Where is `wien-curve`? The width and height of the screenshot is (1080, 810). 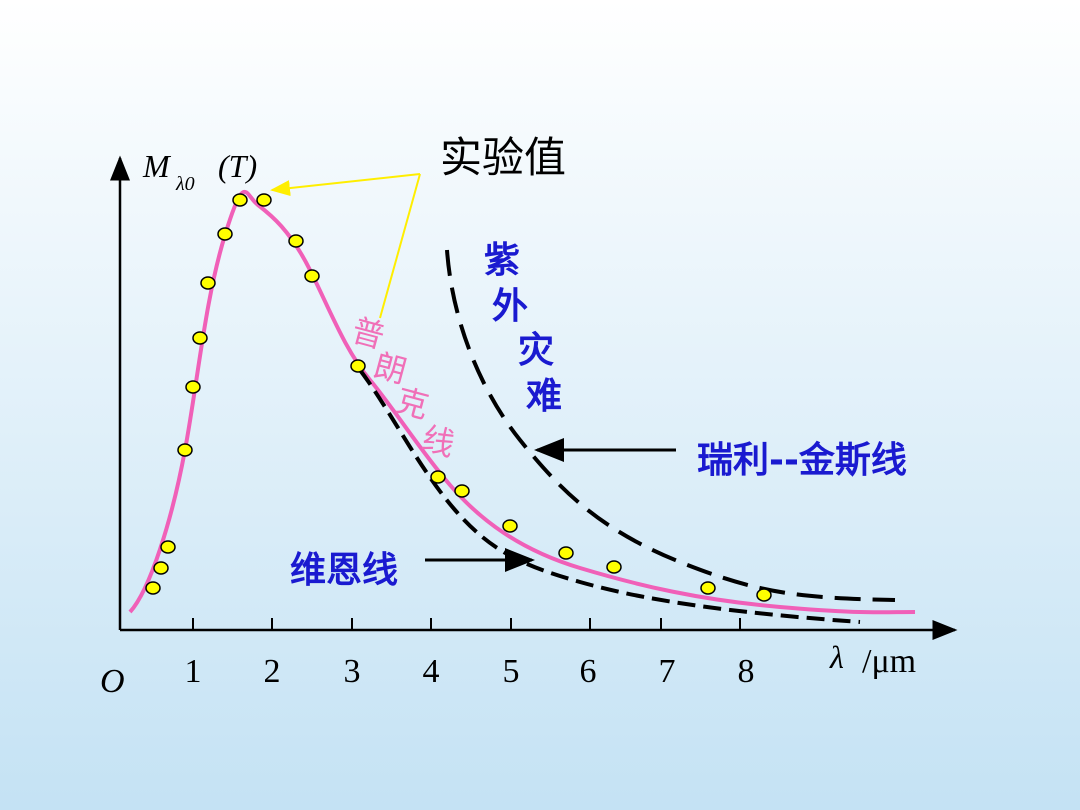
wien-curve is located at coordinates (609, 496).